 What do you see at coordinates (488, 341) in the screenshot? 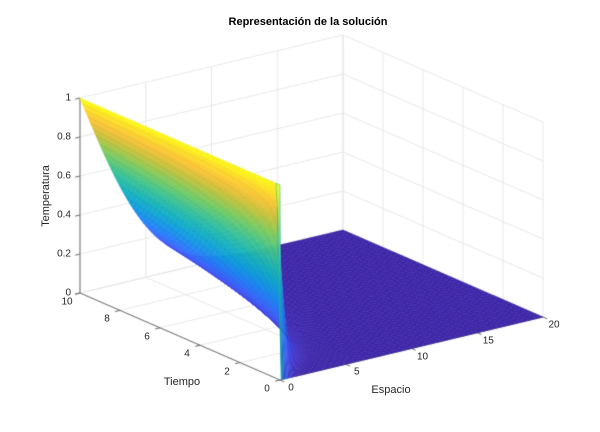
I see `x-tick-label: 15` at bounding box center [488, 341].